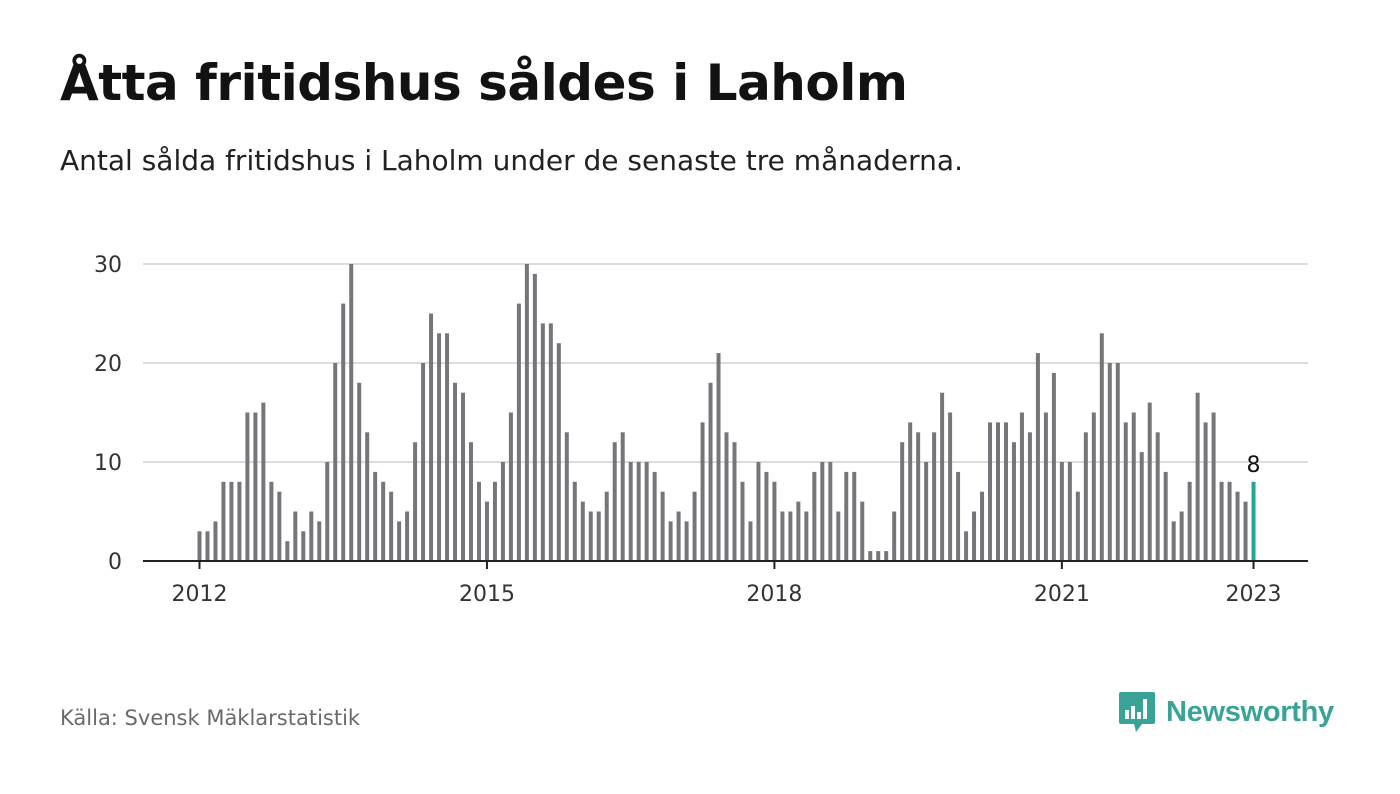 Image resolution: width=1400 pixels, height=794 pixels. Describe the element at coordinates (774, 594) in the screenshot. I see `x-tick-label: 2018` at that location.